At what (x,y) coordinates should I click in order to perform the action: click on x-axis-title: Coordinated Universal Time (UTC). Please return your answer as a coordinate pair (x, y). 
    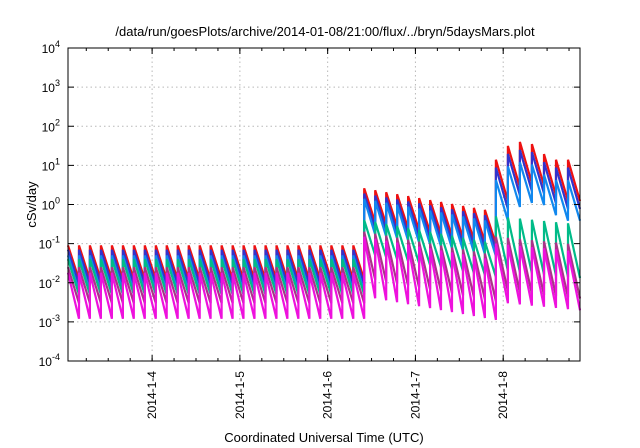
    Looking at the image, I should click on (323, 437).